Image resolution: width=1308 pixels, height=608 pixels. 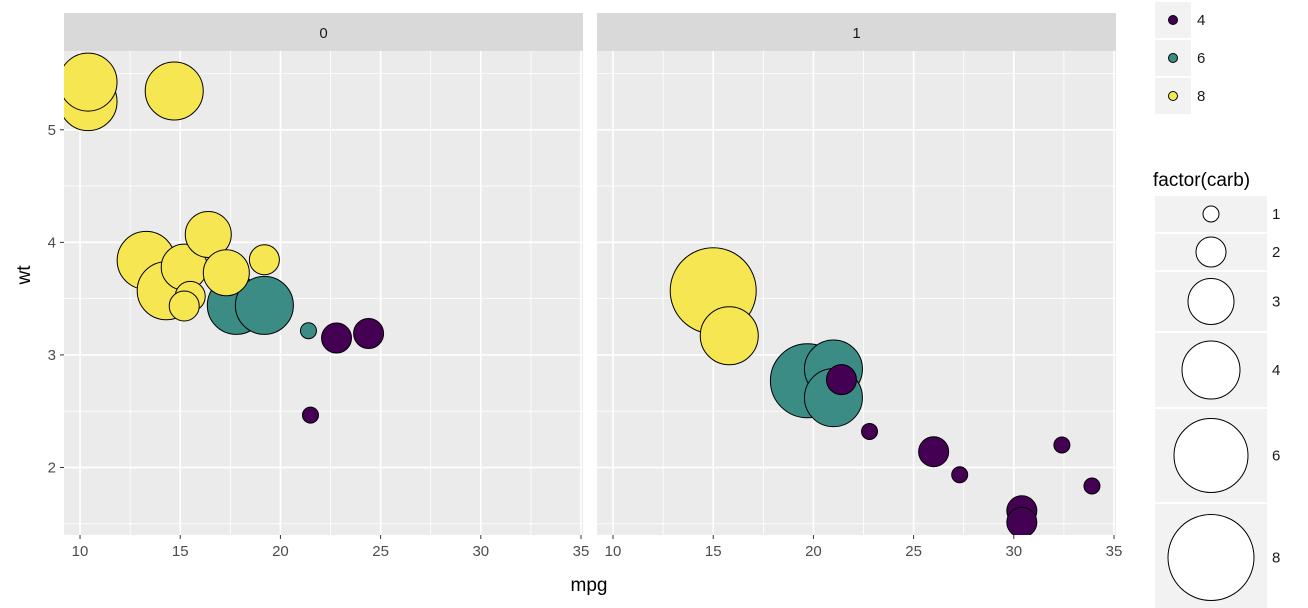 I want to click on x-axis: 10 15 20 25 30 35 10 15 20 25 30 35, so click(x=597, y=547).